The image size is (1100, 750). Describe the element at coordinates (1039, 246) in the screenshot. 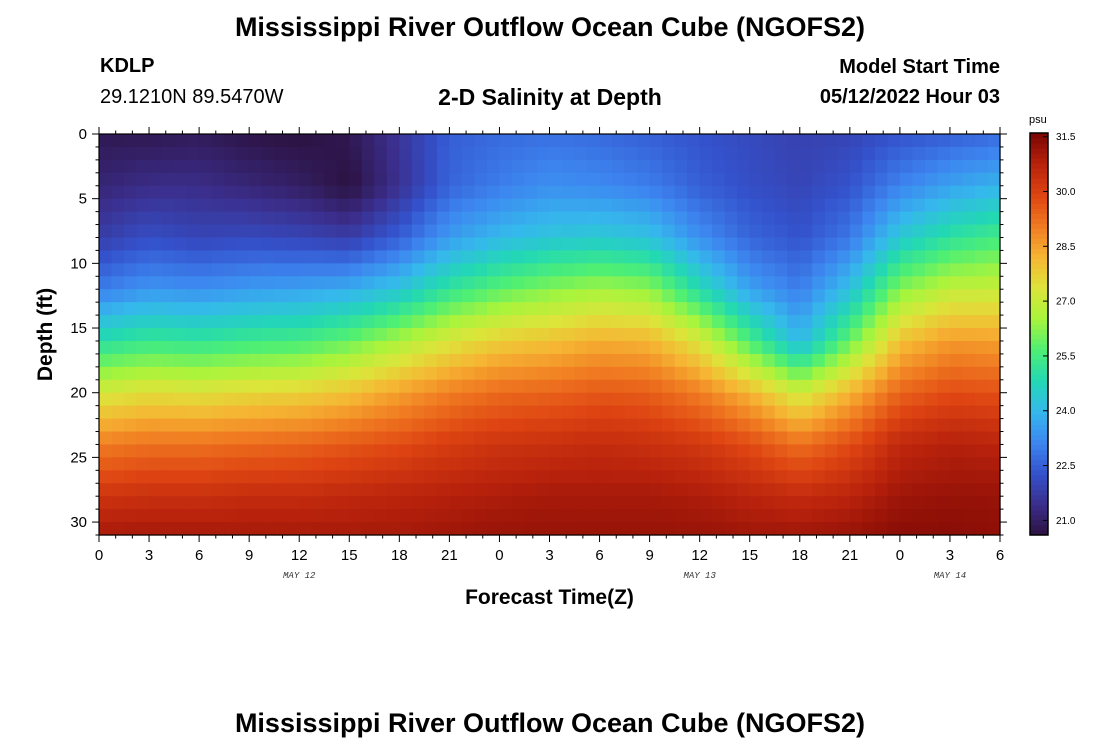

I see `colorbar-segment` at that location.